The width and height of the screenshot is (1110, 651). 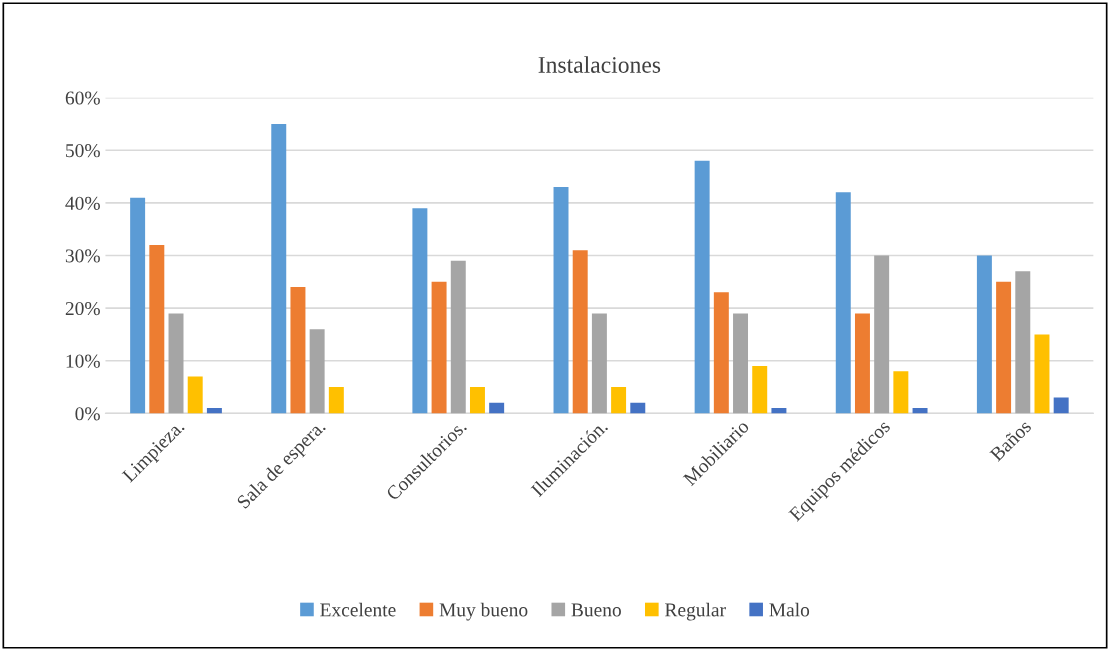 I want to click on legend-label: Muy bueno, so click(x=483, y=611).